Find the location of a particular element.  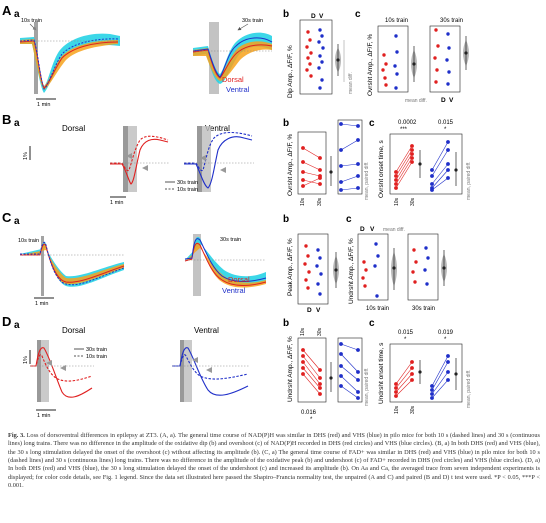

panel-B-c-mean-diffs is located at coordinates (438, 168).